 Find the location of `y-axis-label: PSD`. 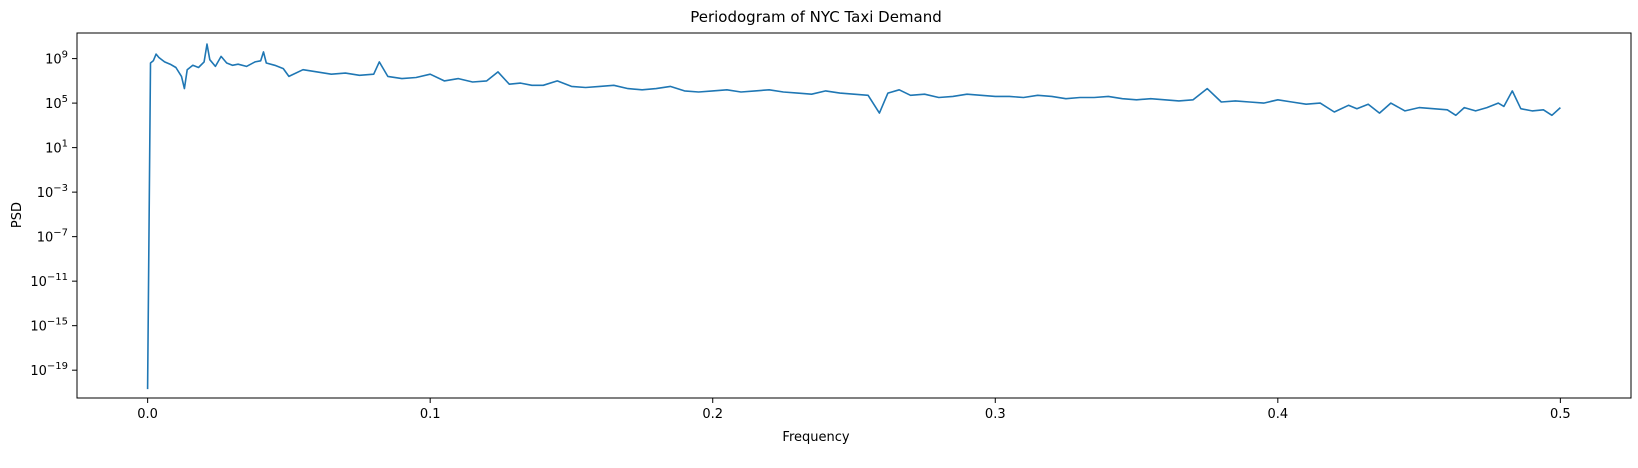

y-axis-label: PSD is located at coordinates (17, 215).